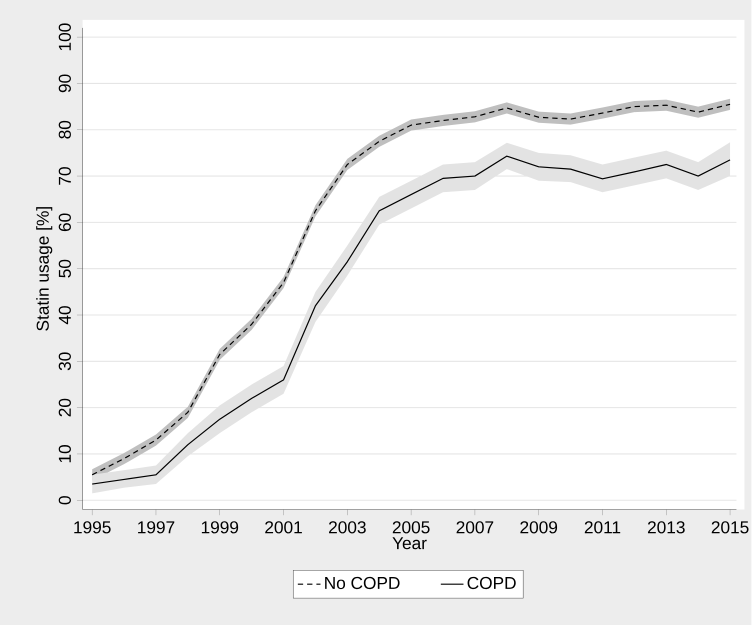 The height and width of the screenshot is (625, 755). Describe the element at coordinates (64, 36) in the screenshot. I see `y-tick-label: 100` at that location.